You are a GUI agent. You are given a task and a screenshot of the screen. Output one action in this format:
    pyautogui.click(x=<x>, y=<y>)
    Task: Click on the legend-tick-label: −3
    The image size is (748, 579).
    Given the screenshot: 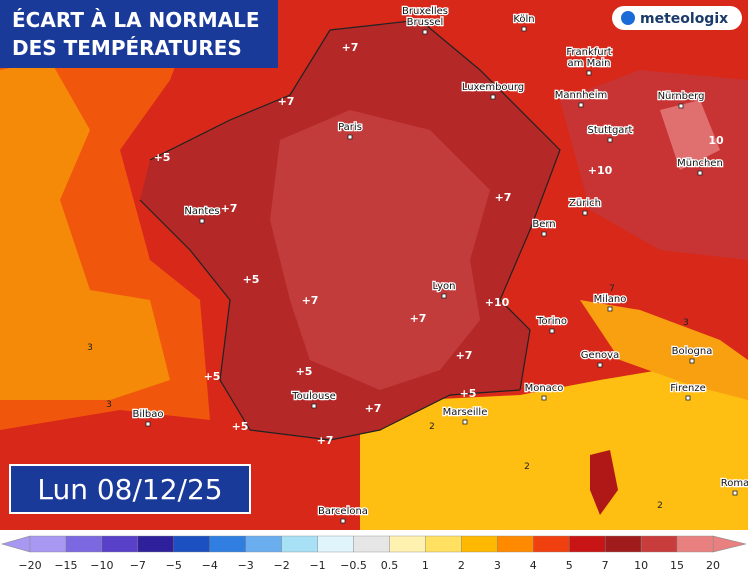 What is the action you would take?
    pyautogui.click(x=246, y=565)
    